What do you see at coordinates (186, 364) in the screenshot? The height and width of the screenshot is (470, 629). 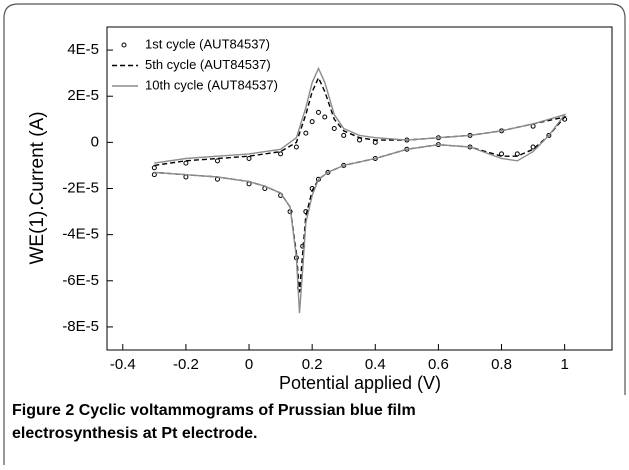 I see `x-tick-label: -0.2` at bounding box center [186, 364].